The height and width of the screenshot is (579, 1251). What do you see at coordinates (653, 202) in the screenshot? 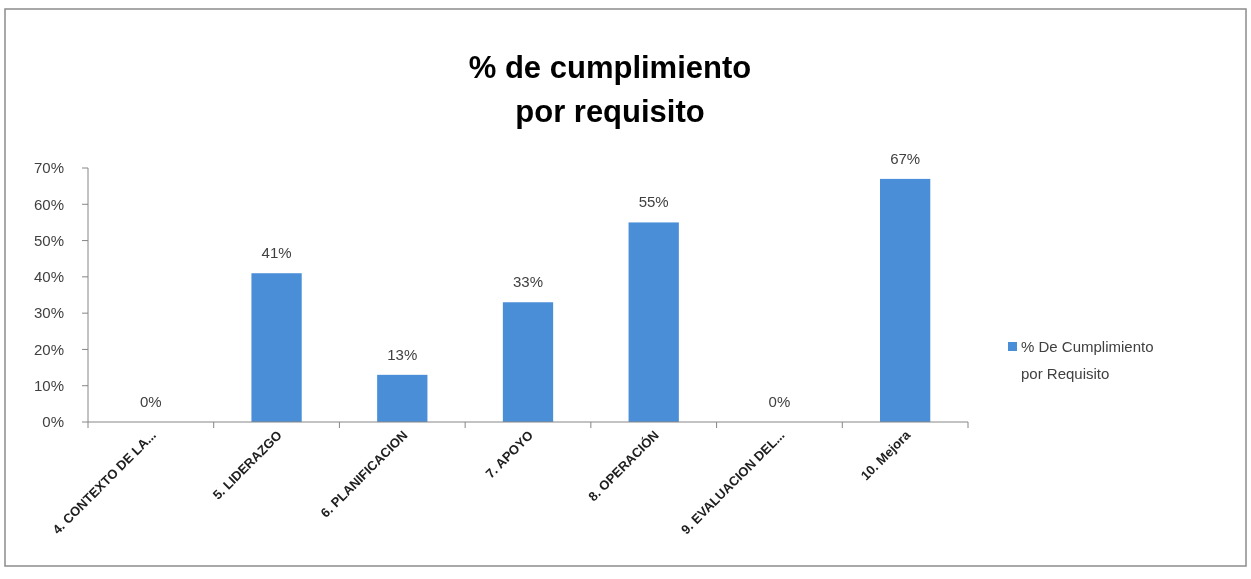
I see `data-label: 55%` at bounding box center [653, 202].